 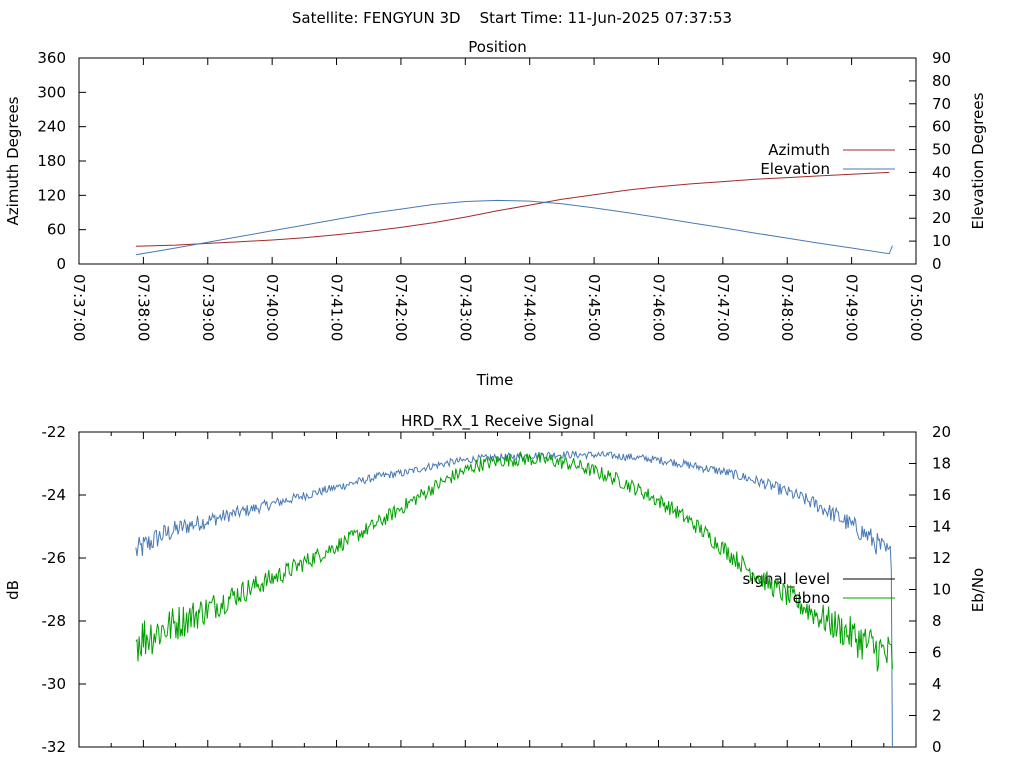 I want to click on position-y-tick-label: 360, so click(x=51, y=58).